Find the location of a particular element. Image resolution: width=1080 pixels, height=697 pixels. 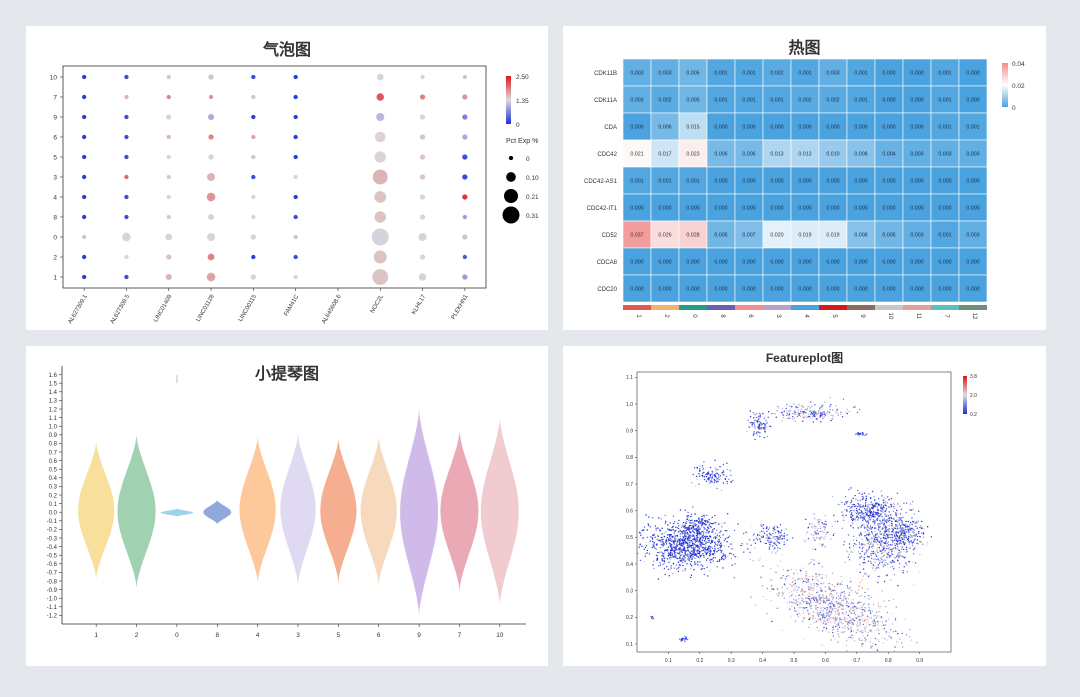

violin-ytick: 1.6 is located at coordinates (53, 376).